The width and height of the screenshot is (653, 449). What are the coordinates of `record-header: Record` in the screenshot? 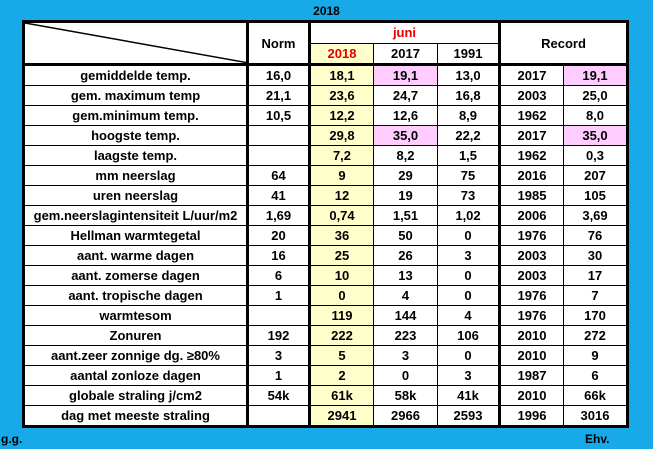 It's located at (563, 43).